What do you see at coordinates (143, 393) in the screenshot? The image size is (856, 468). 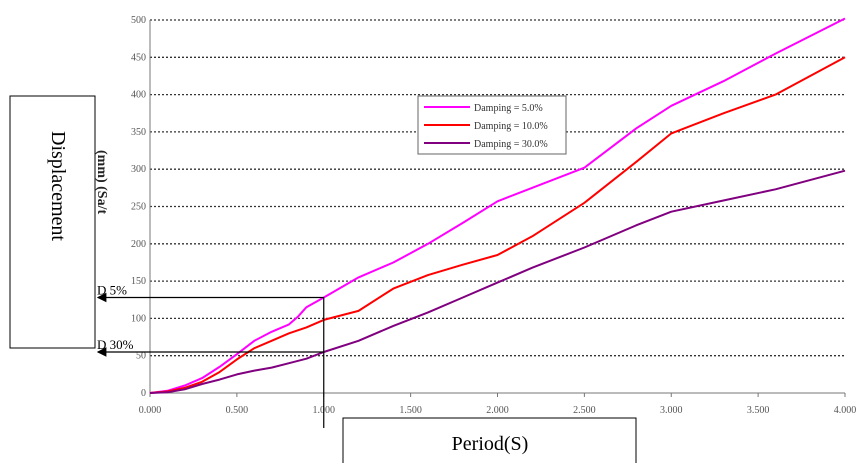 I see `y-tick-label: 0` at bounding box center [143, 393].